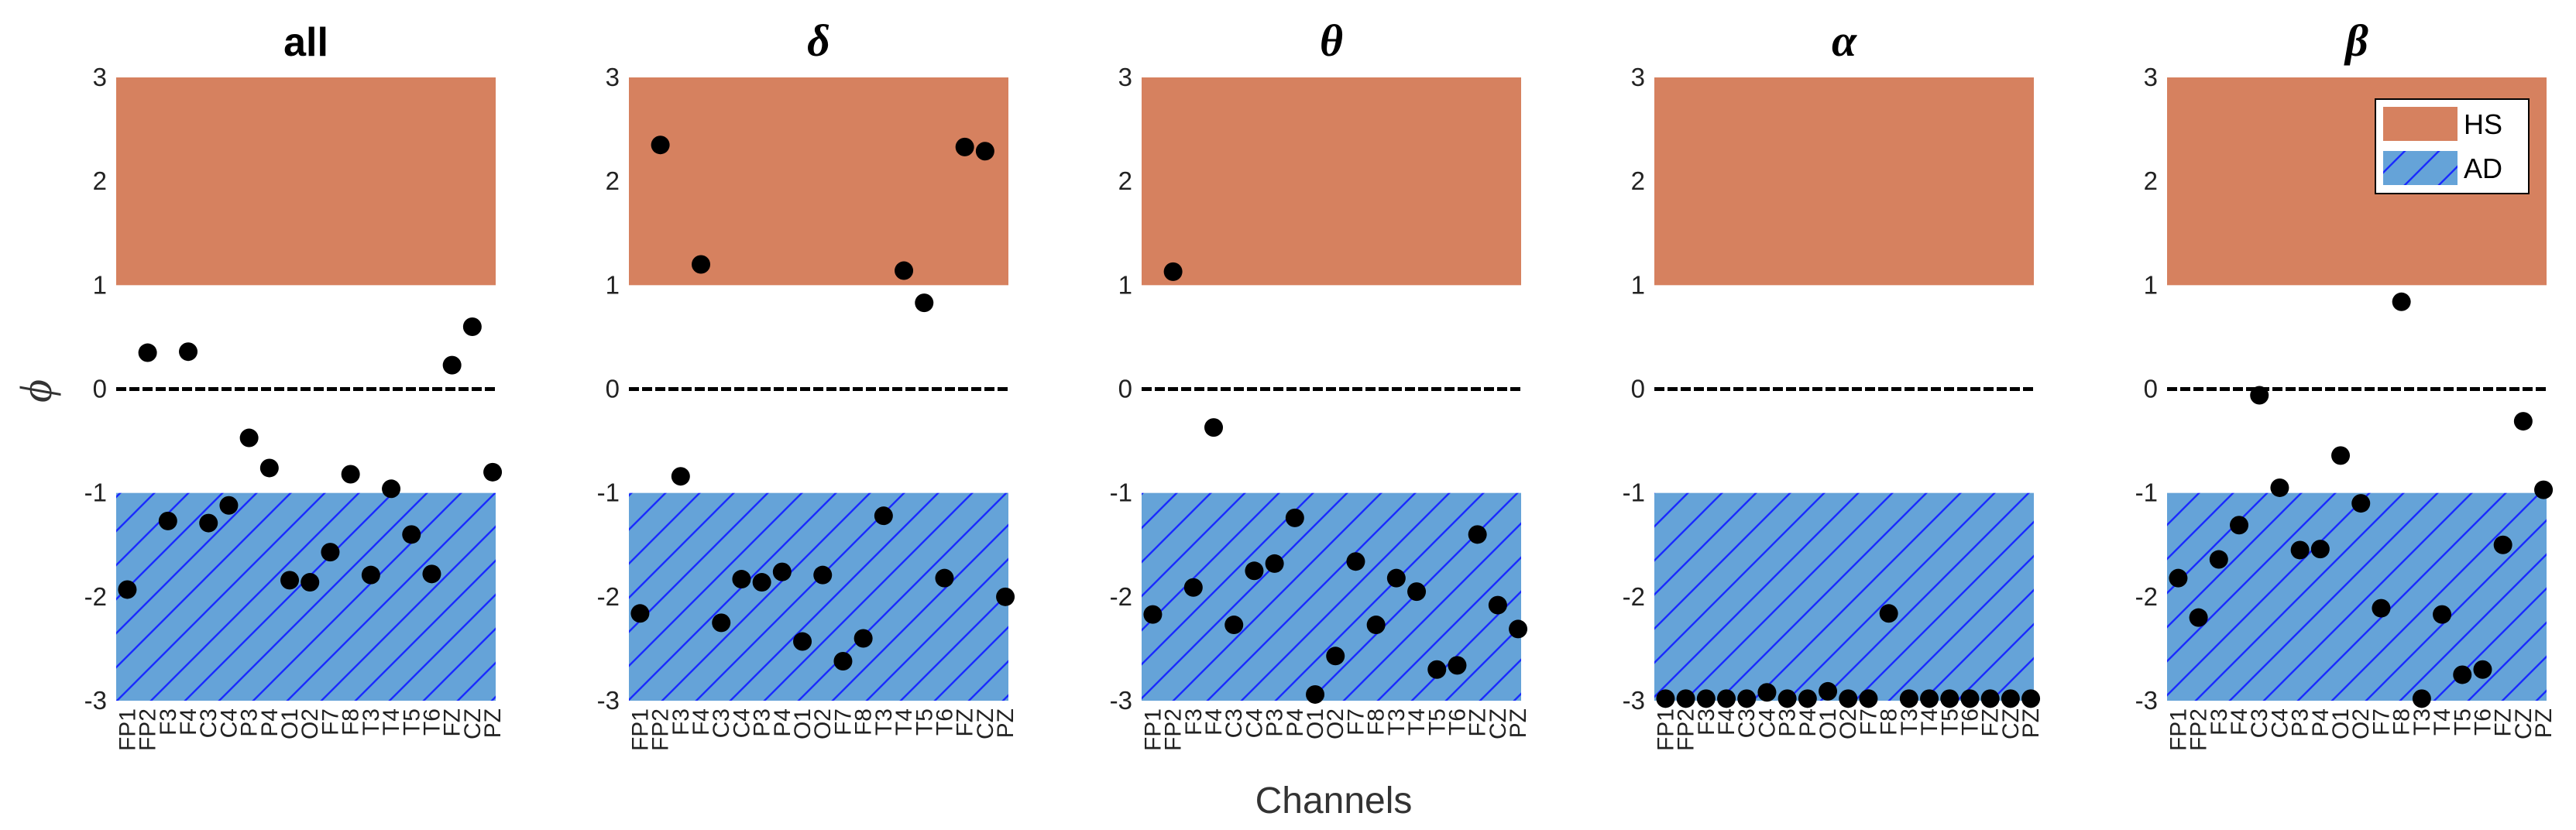 The width and height of the screenshot is (2576, 830). What do you see at coordinates (818, 596) in the screenshot?
I see `band-ad` at bounding box center [818, 596].